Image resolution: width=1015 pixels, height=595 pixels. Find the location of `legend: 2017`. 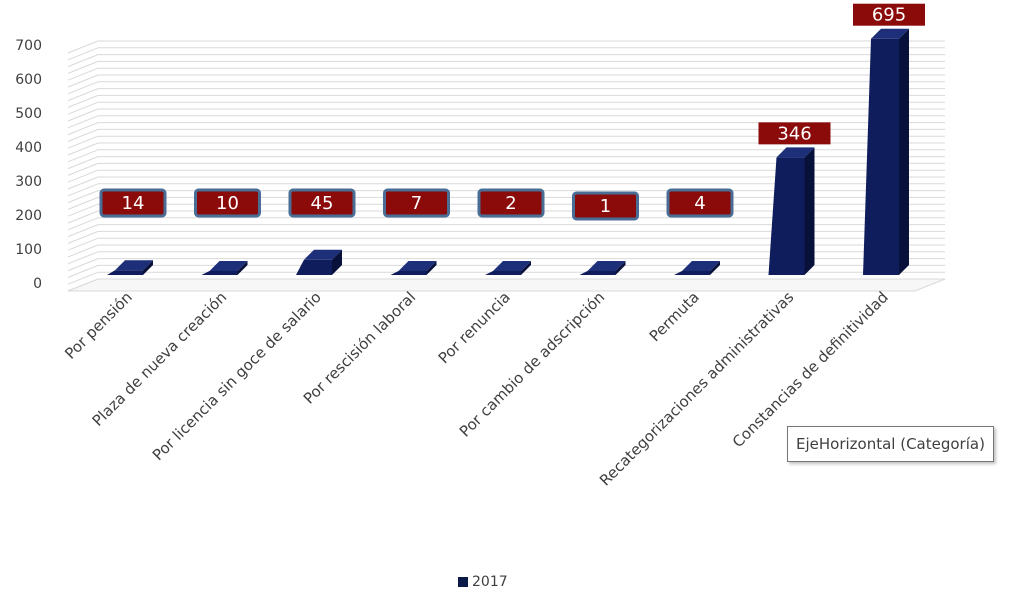

legend: 2017 is located at coordinates (483, 582).